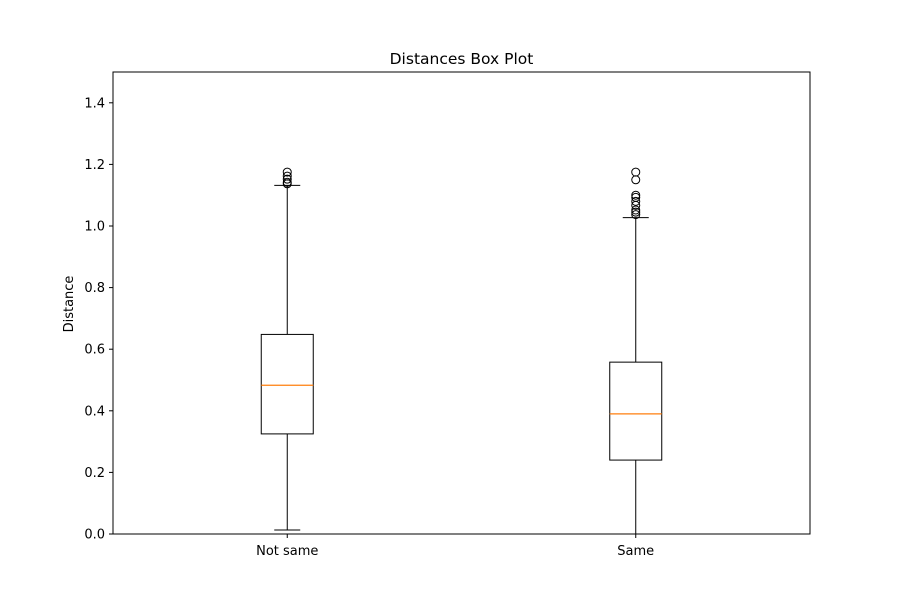 The image size is (900, 600). Describe the element at coordinates (69, 304) in the screenshot. I see `y-axis-label: Distance` at that location.